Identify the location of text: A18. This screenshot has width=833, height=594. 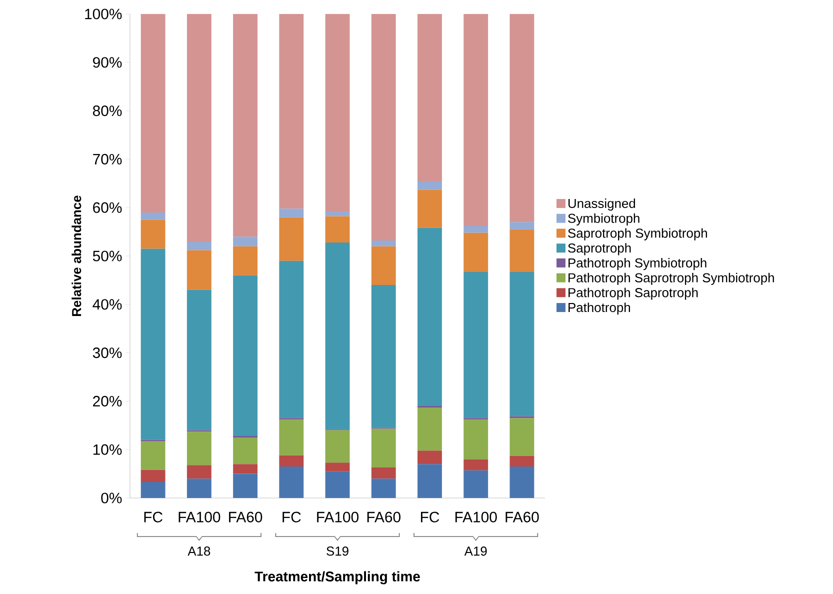
(199, 551).